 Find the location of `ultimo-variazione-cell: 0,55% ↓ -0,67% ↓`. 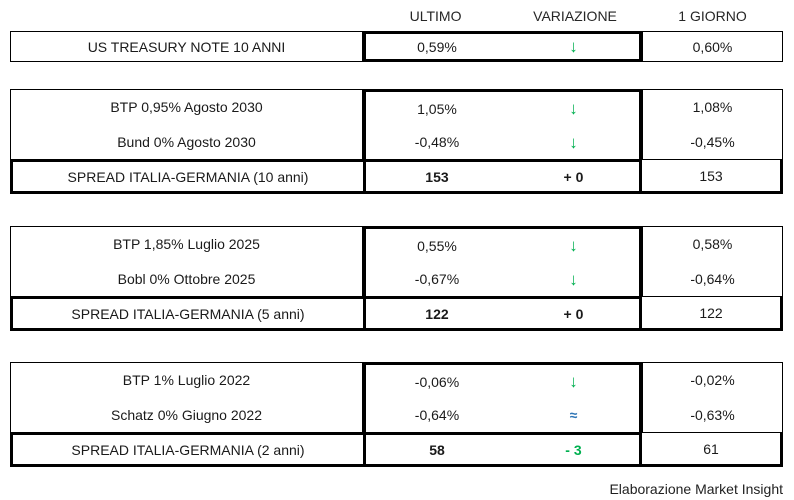

ultimo-variazione-cell: 0,55% ↓ -0,67% ↓ is located at coordinates (502, 261).